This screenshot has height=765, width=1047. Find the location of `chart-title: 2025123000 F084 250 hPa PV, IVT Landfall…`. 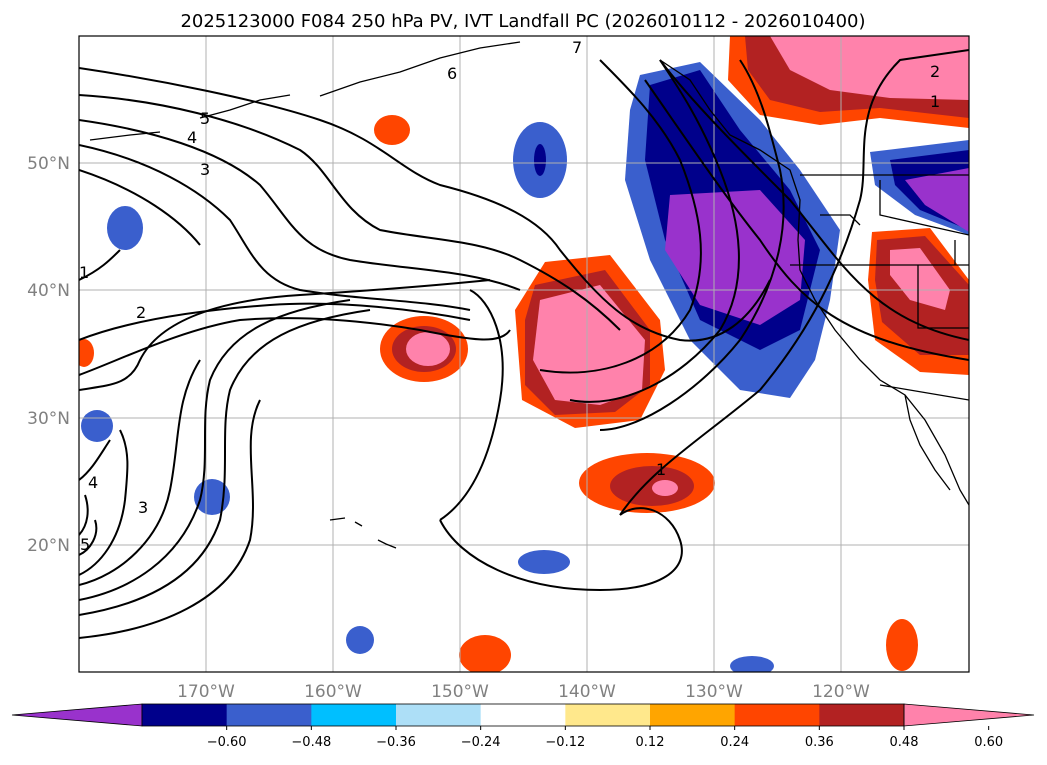

chart-title: 2025123000 F084 250 hPa PV, IVT Landfall… is located at coordinates (522, 21).